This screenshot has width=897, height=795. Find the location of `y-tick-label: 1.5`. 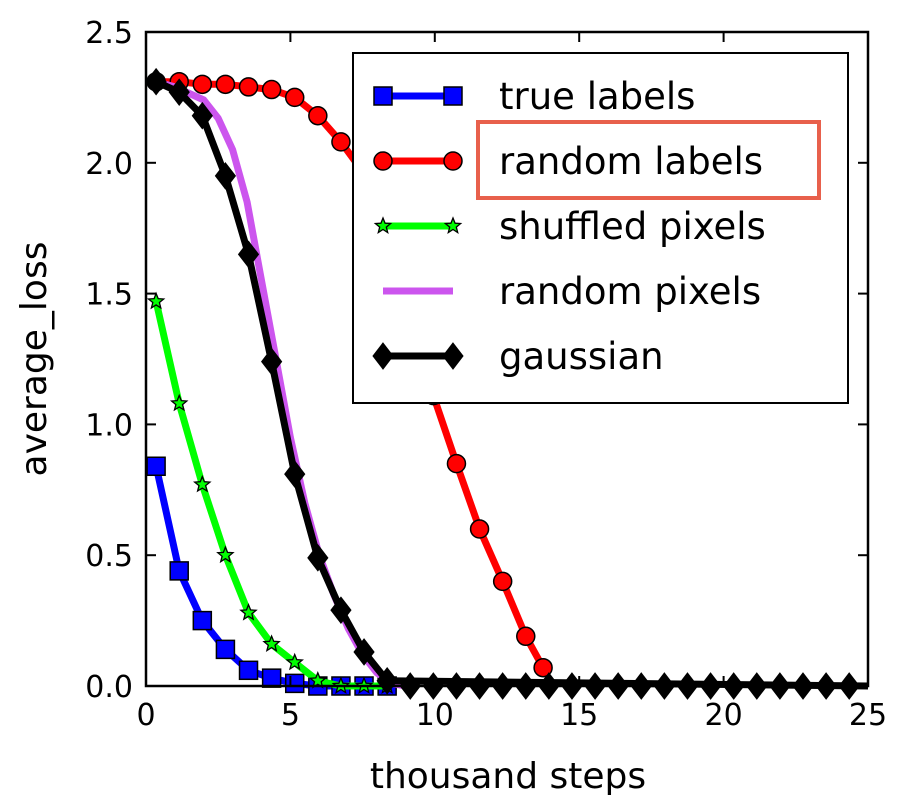

y-tick-label: 1.5 is located at coordinates (109, 295).